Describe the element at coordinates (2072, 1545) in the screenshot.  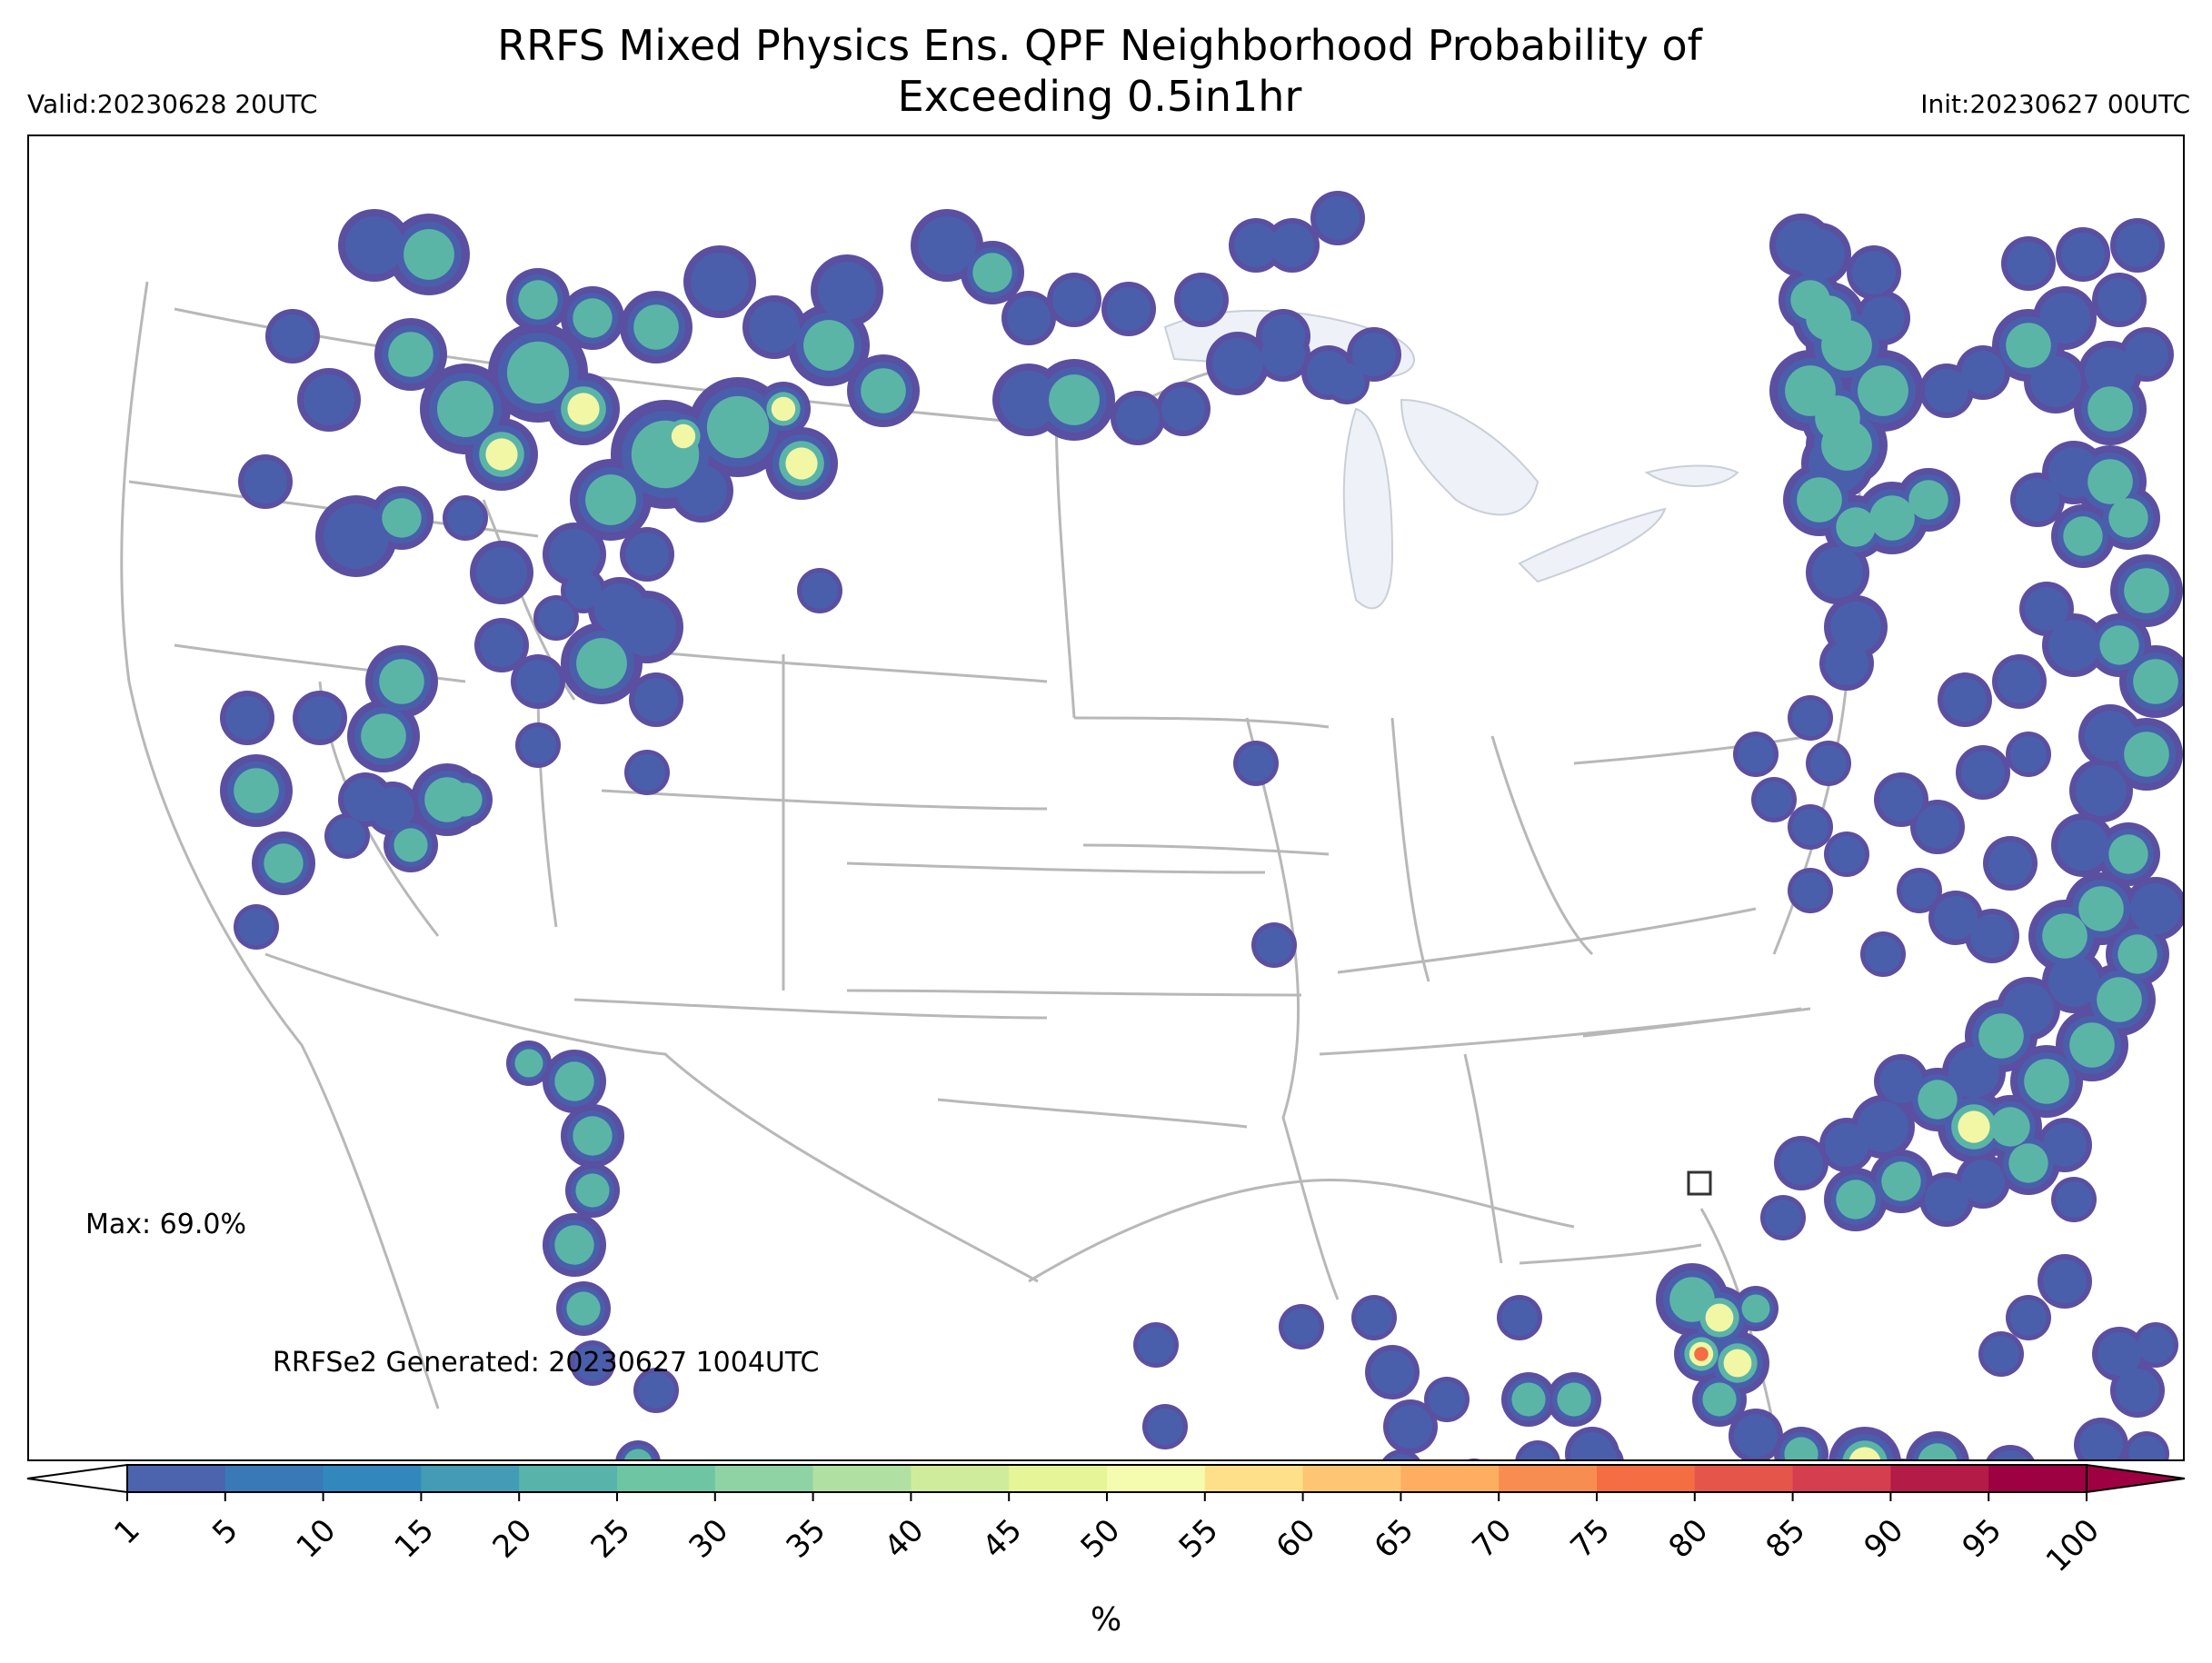
I see `colorbar-tick-label: 100` at that location.